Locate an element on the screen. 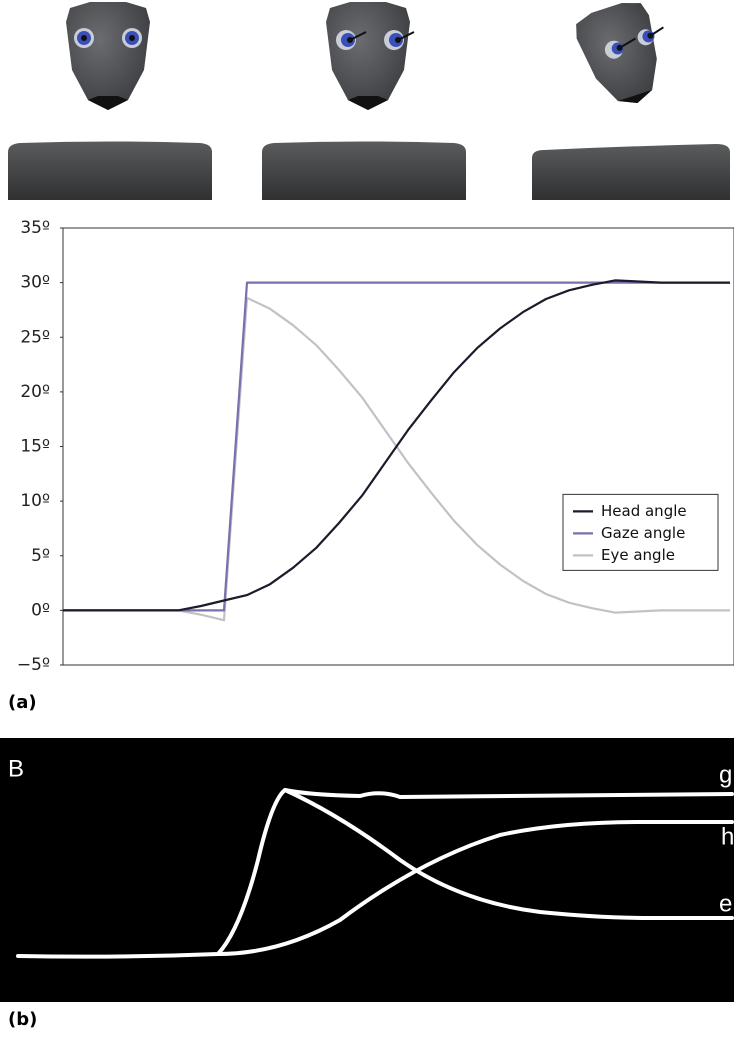 The image size is (734, 1040). panel-letter: B is located at coordinates (16, 768).